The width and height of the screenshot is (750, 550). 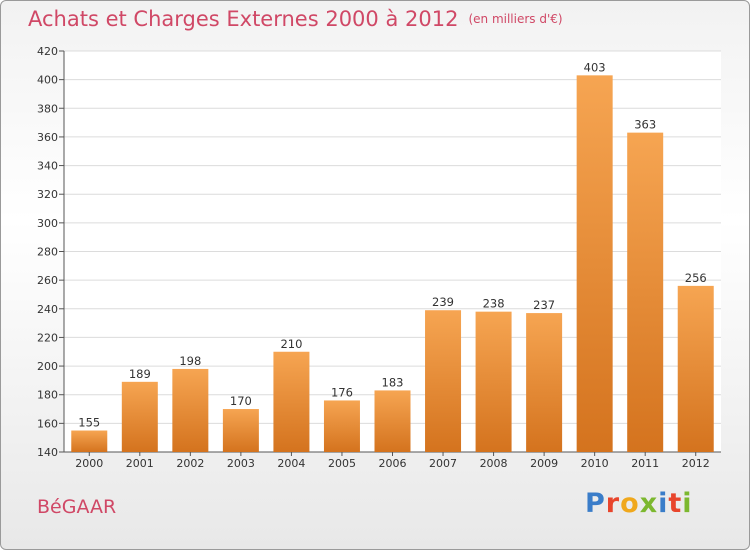 What do you see at coordinates (89, 423) in the screenshot?
I see `value-label-2000: 155` at bounding box center [89, 423].